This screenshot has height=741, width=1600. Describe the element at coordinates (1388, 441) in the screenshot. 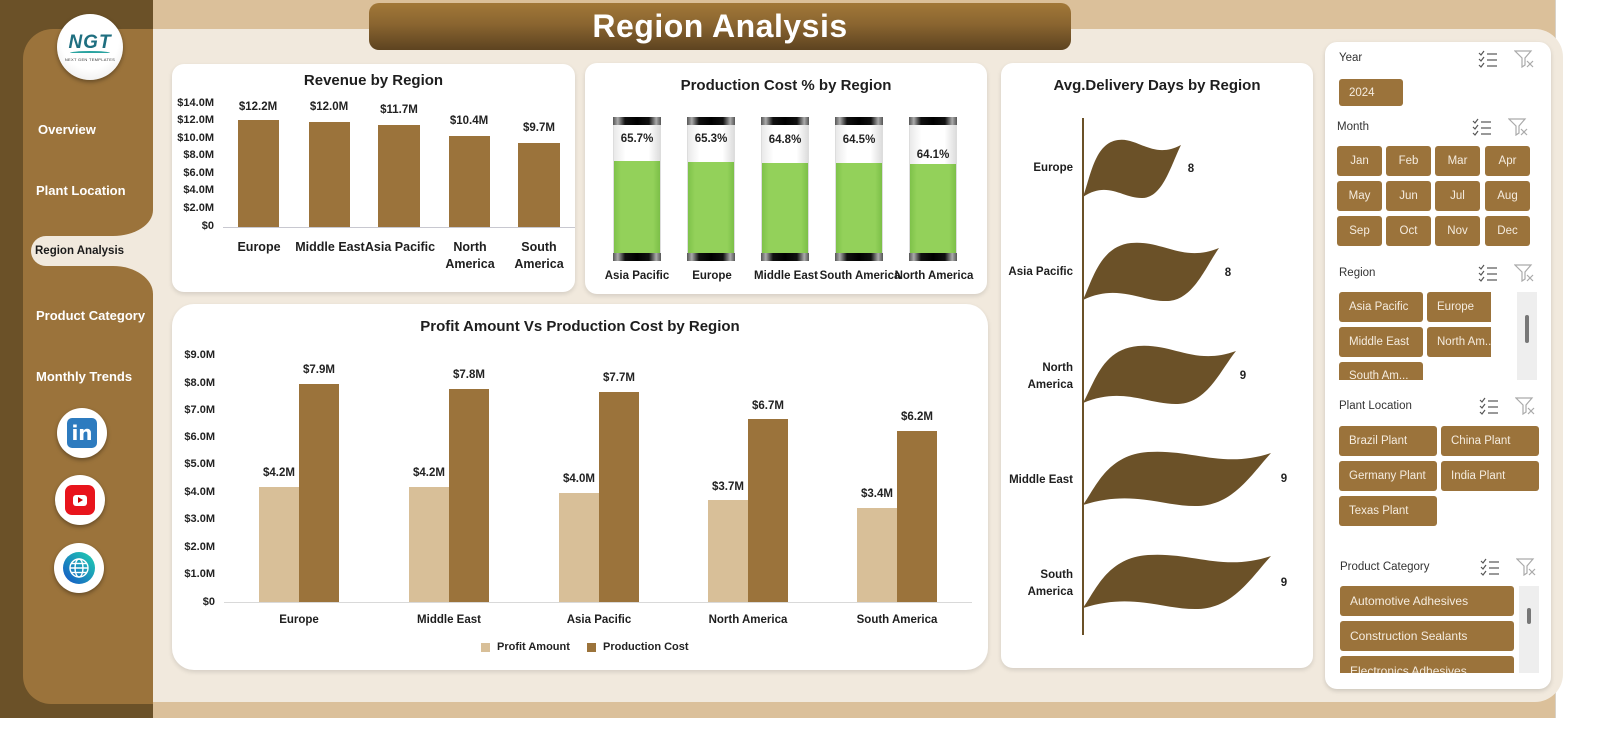

I see `slicer-chip-plant: Brazil Plant` at that location.